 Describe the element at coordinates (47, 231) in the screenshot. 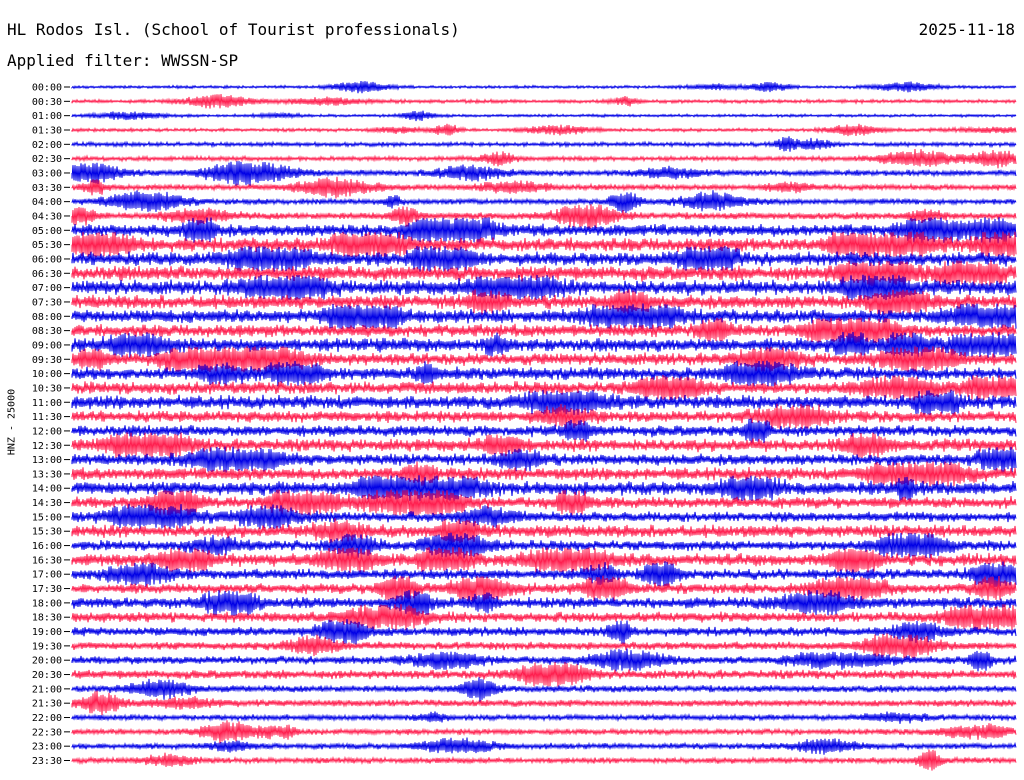

I see `row-time-label: 05:00` at that location.